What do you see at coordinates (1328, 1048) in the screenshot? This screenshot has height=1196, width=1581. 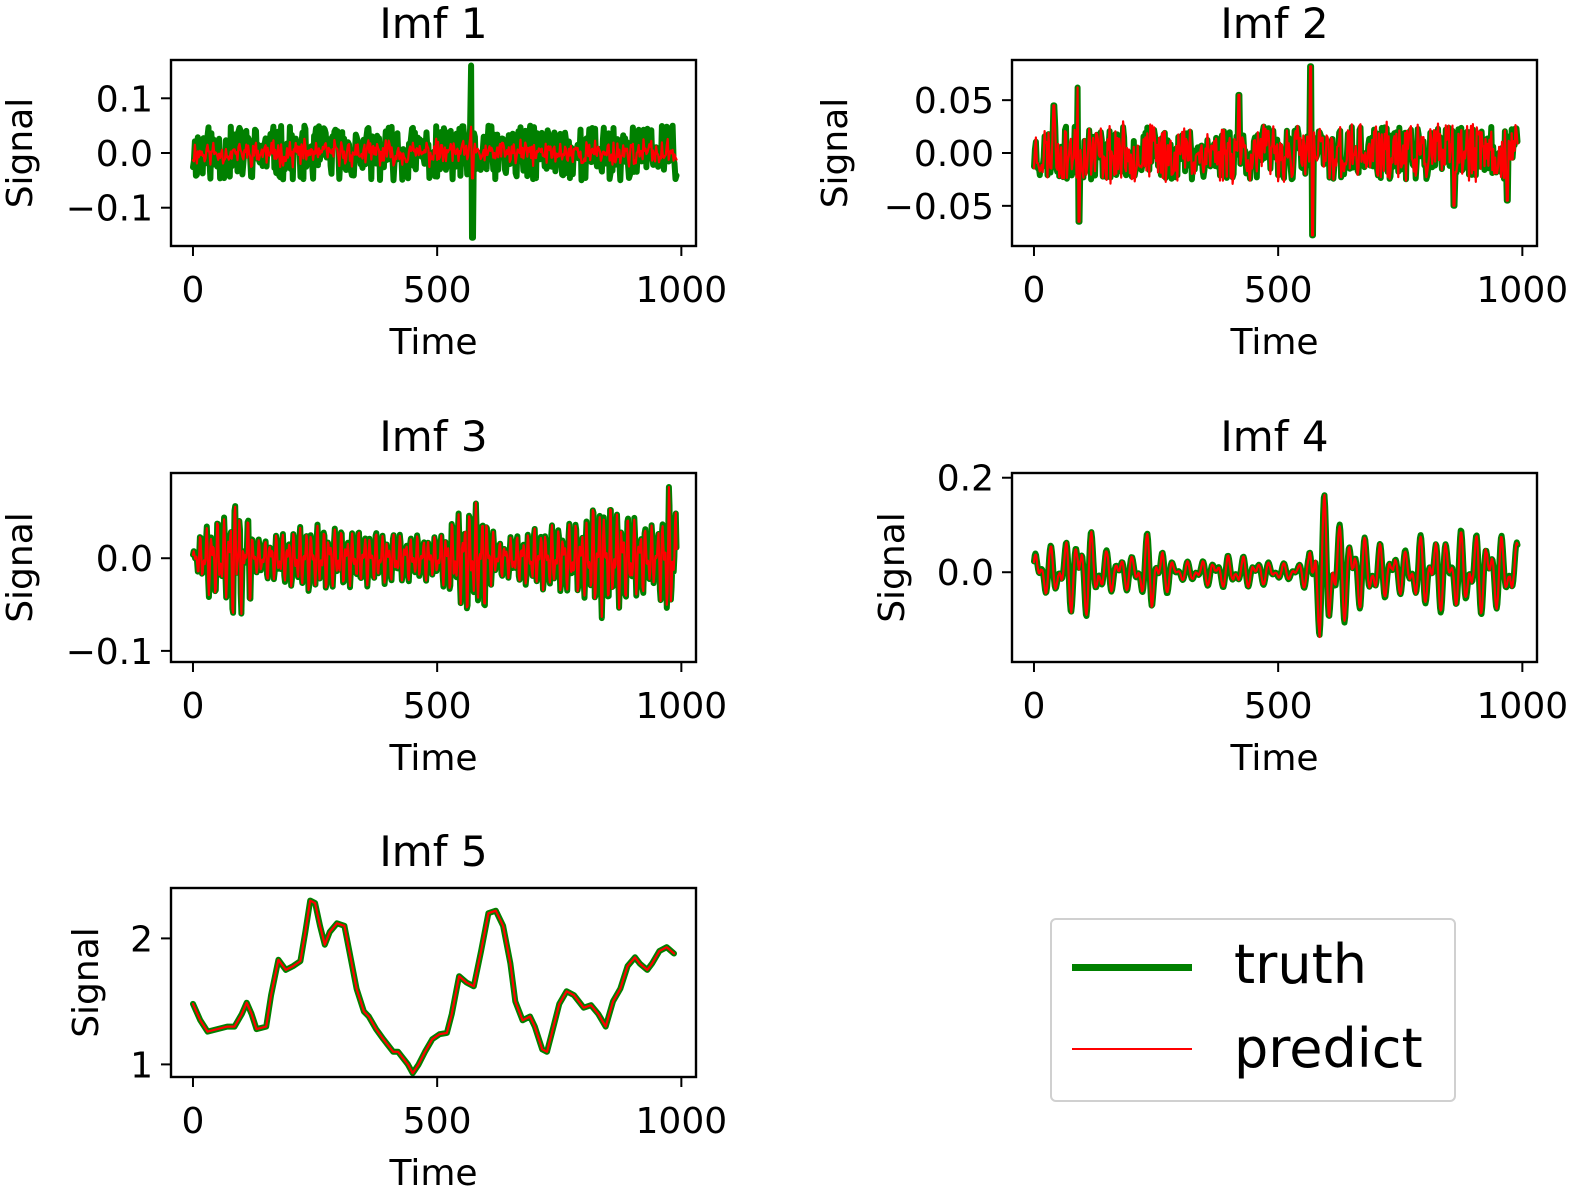 I see `legend-predict-label: predict` at bounding box center [1328, 1048].